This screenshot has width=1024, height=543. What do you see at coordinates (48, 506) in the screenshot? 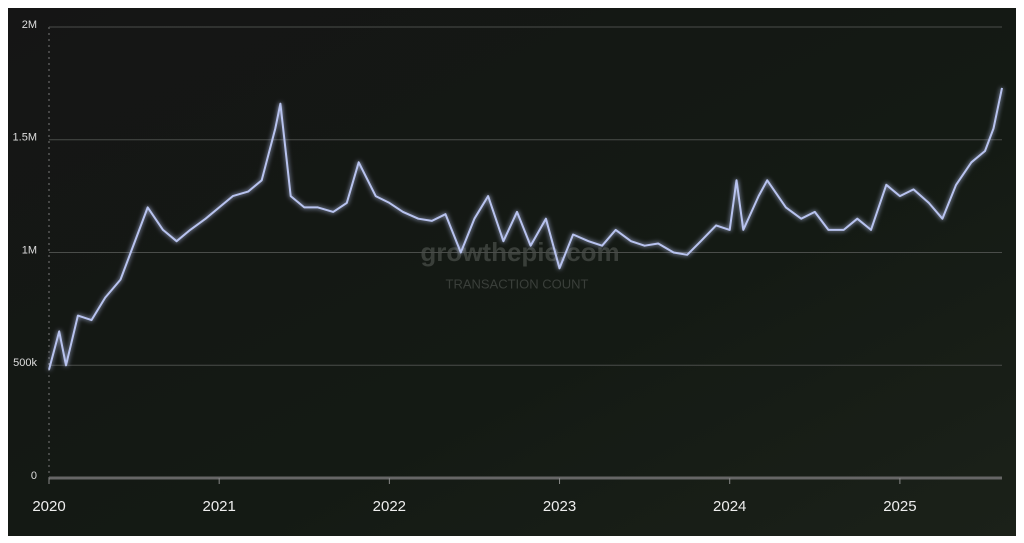
I see `x-tick-label: 2020` at bounding box center [48, 506].